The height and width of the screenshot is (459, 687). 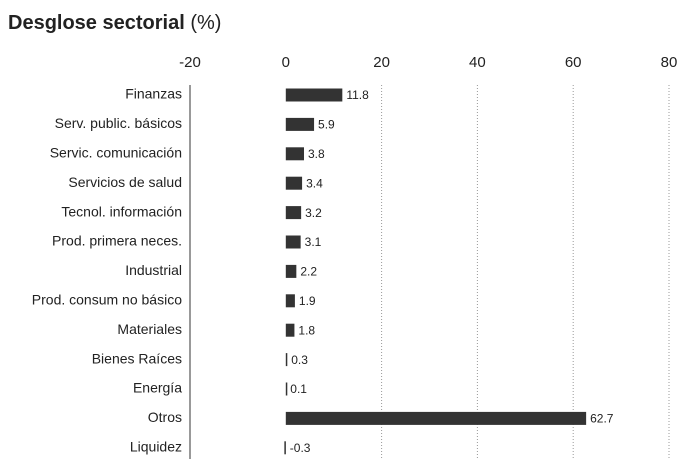 What do you see at coordinates (156, 447) in the screenshot?
I see `y-tick-label: Liquidez` at bounding box center [156, 447].